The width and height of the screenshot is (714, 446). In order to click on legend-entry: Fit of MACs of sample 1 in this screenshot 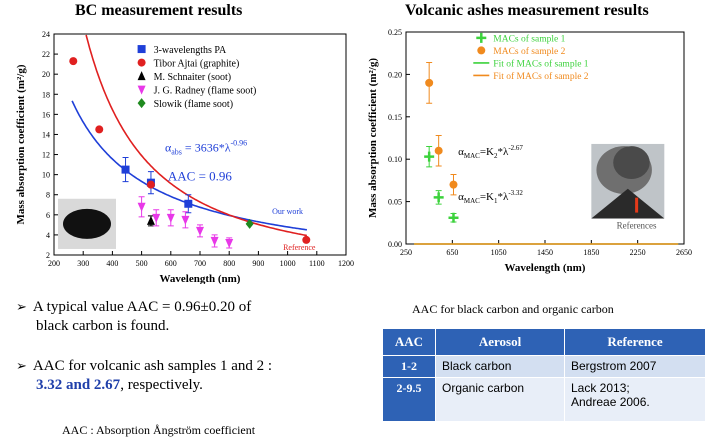, I will do `click(541, 63)`.